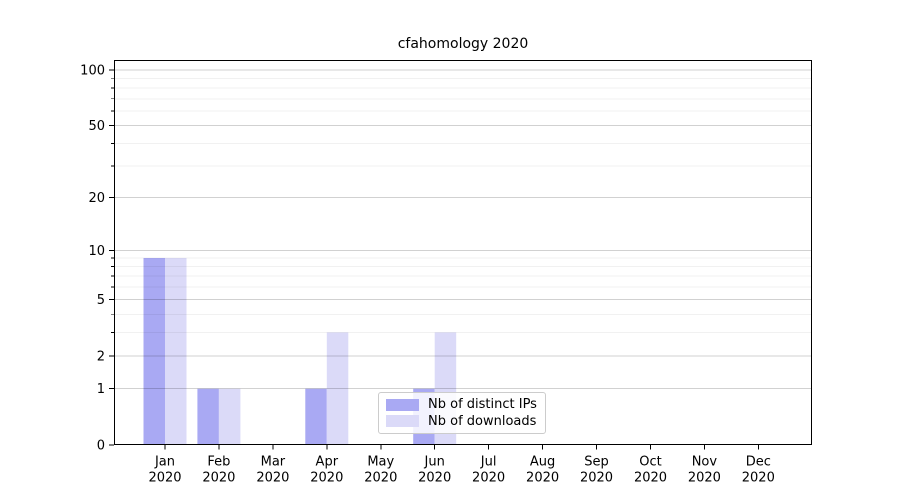 The image size is (900, 500). Describe the element at coordinates (101, 446) in the screenshot. I see `y-tick-label: 0` at that location.